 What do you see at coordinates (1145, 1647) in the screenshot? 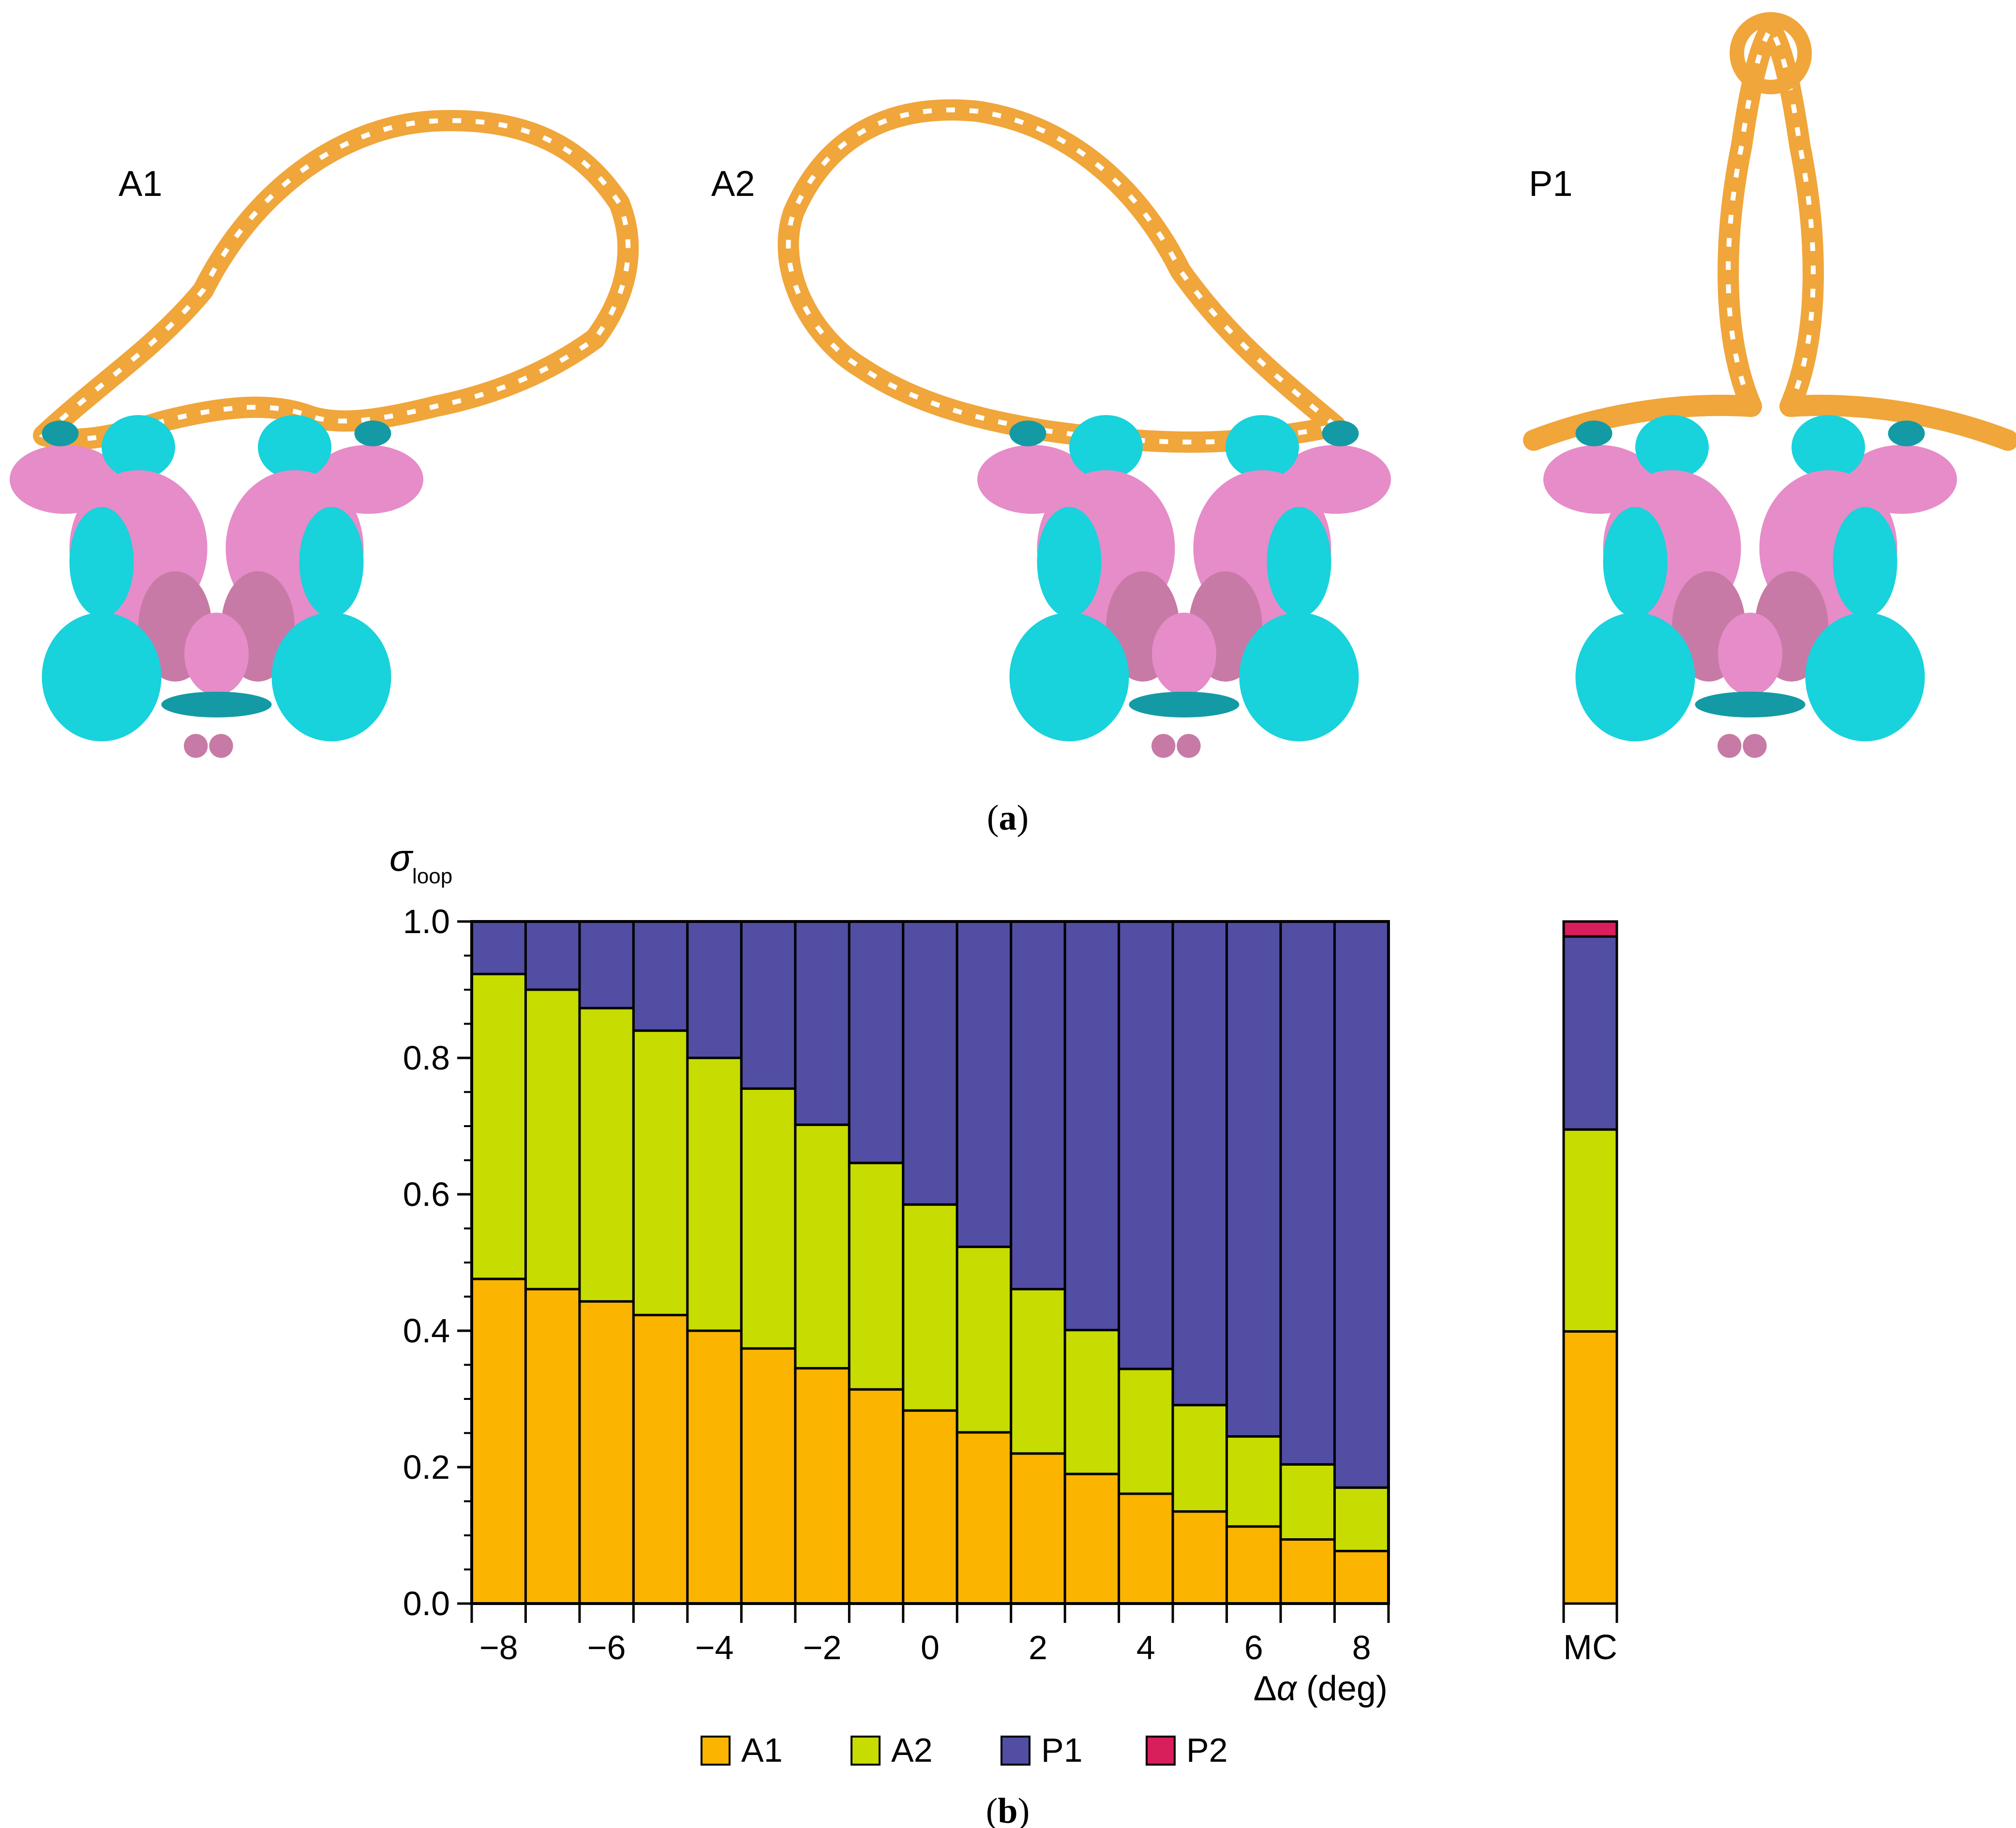
I see `x-tick-label-6: 4` at bounding box center [1145, 1647].